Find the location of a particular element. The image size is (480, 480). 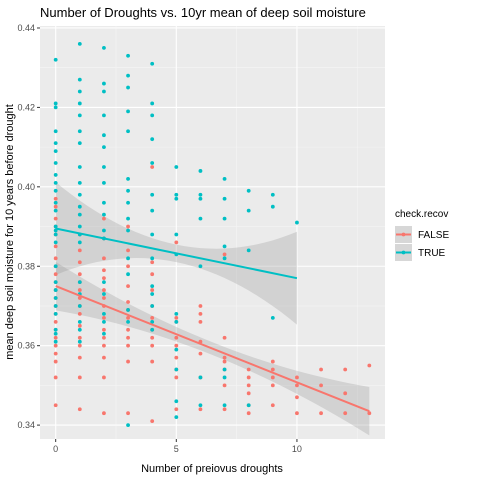

y-tick-label: 0.38 is located at coordinates (26, 266).